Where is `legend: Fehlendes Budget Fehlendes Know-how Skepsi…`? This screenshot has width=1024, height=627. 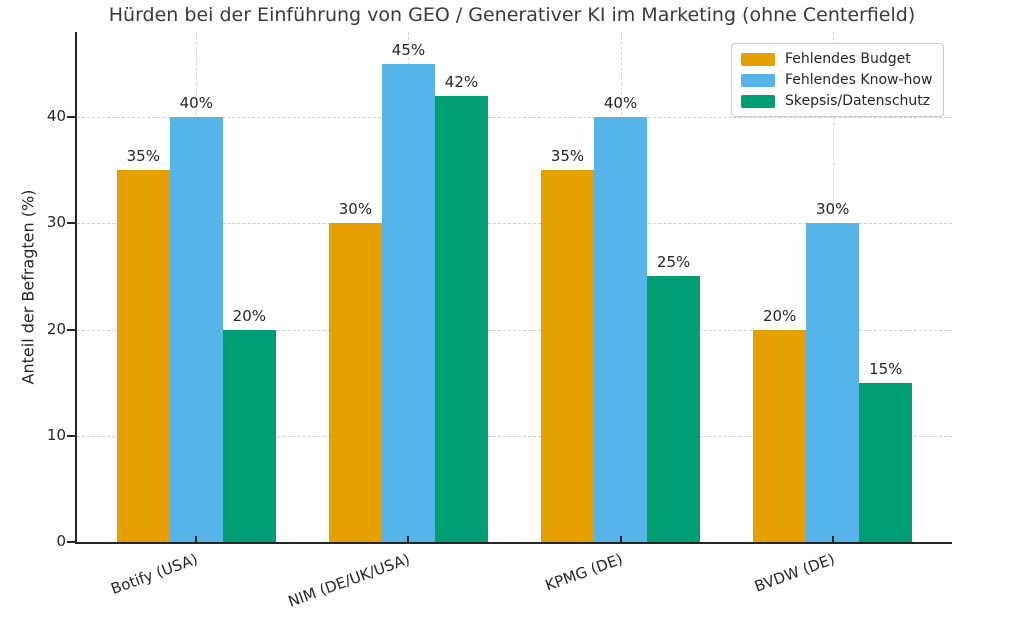
legend: Fehlendes Budget Fehlendes Know-how Skepsi… is located at coordinates (838, 80).